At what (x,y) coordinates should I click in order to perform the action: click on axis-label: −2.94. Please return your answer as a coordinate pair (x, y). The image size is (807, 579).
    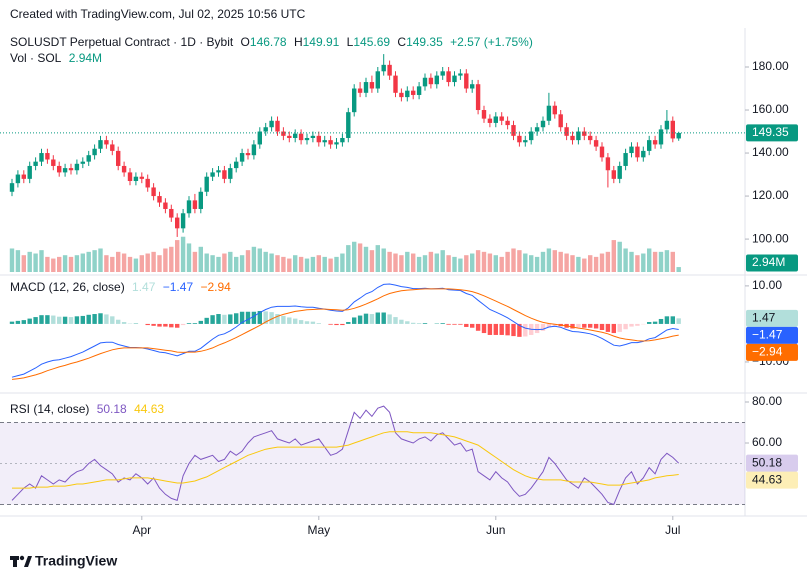
    Looking at the image, I should click on (767, 352).